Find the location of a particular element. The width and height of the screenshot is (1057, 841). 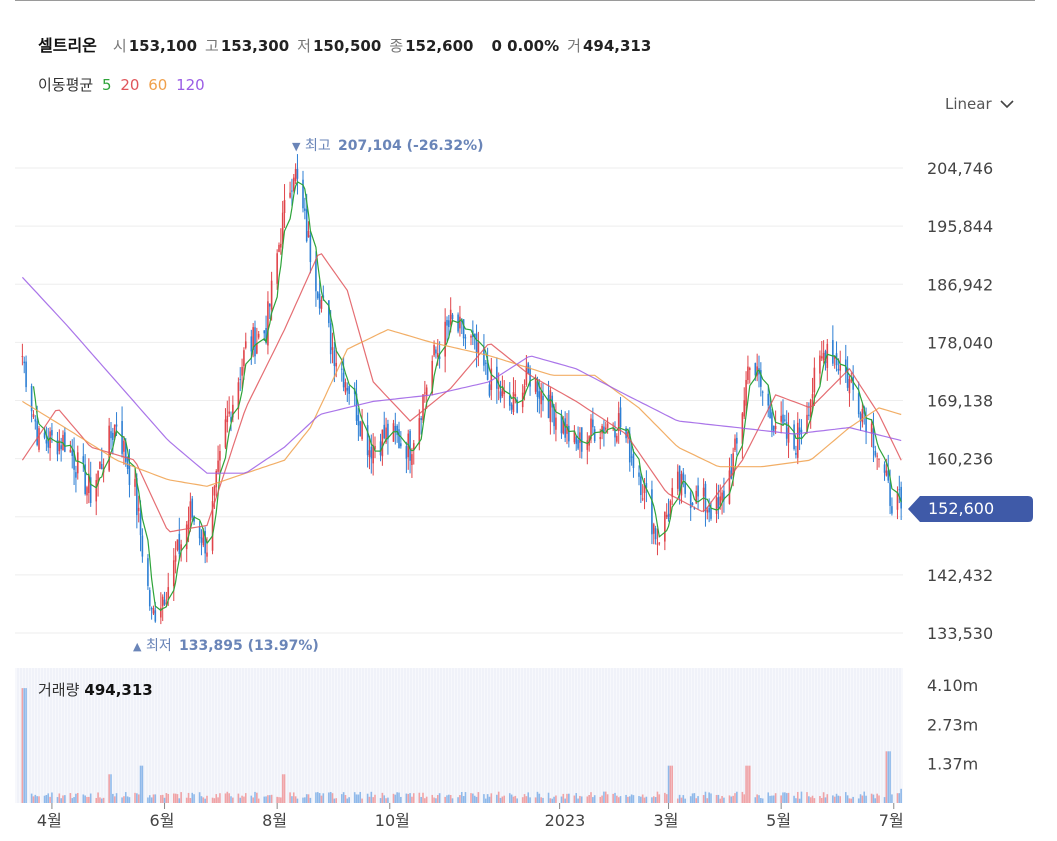

ma5-legend: 5 is located at coordinates (106, 85).